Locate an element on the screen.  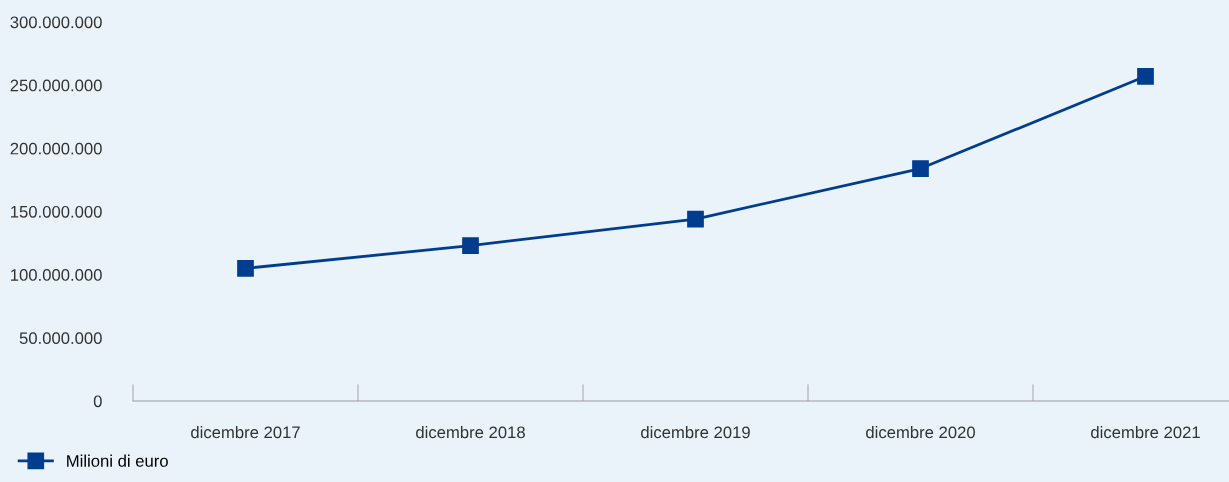
y-tick-label: 250.000.000 is located at coordinates (56, 85).